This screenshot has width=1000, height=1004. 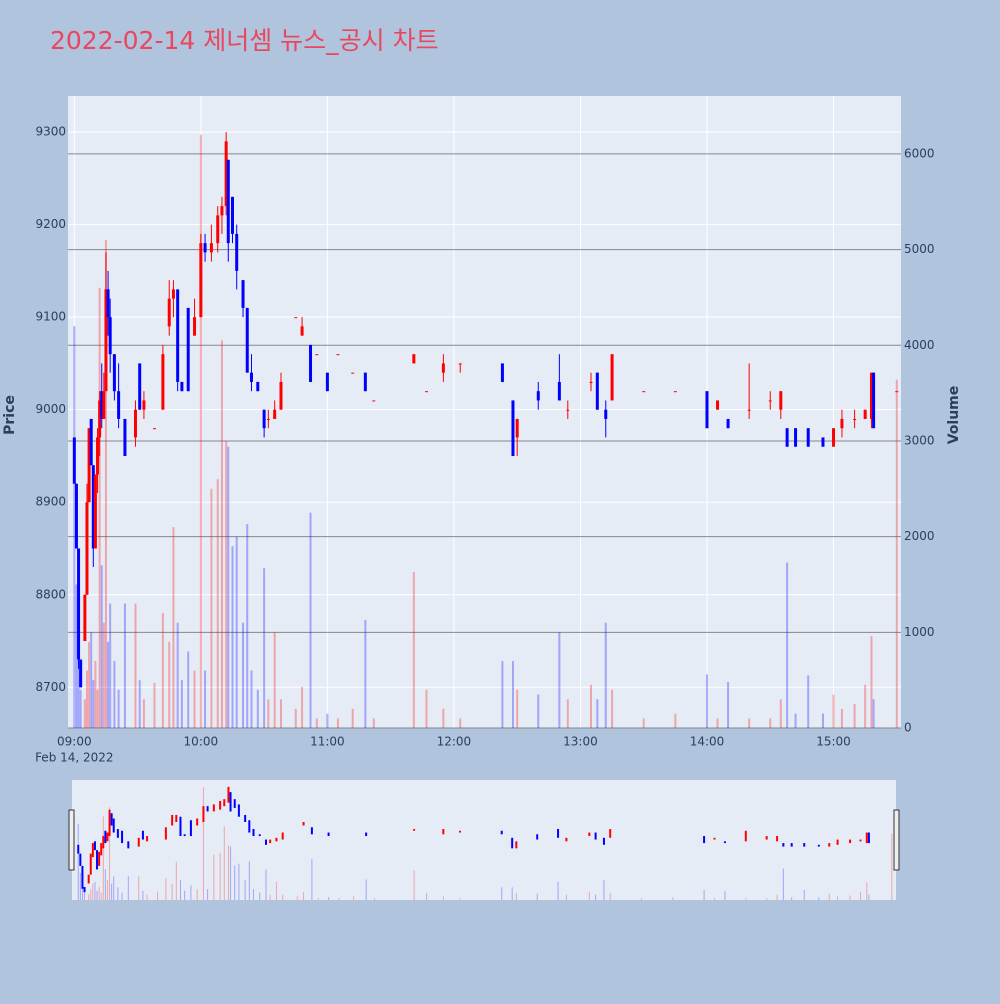 What do you see at coordinates (50, 409) in the screenshot?
I see `y-tick-label: 9000` at bounding box center [50, 409].